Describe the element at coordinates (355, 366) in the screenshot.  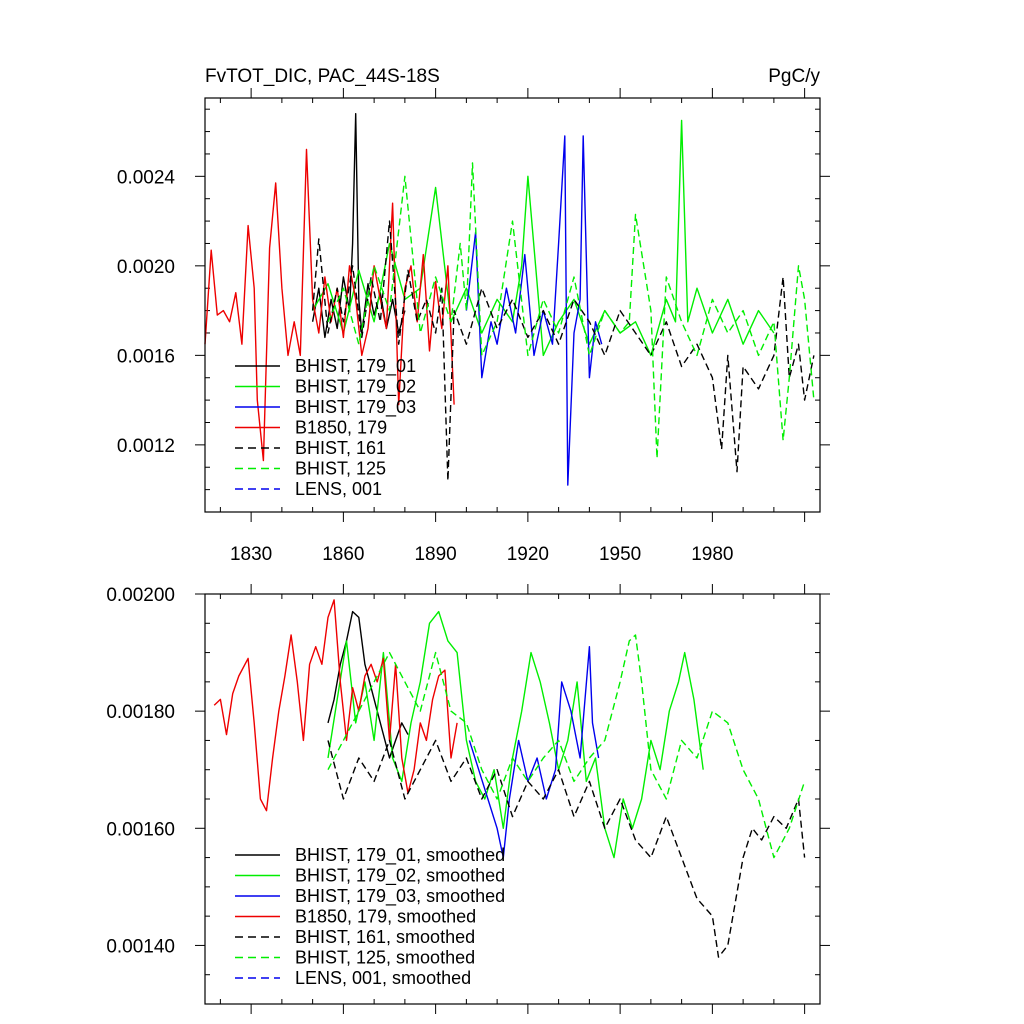
I see `legend-label: BHIST, 179_01` at that location.